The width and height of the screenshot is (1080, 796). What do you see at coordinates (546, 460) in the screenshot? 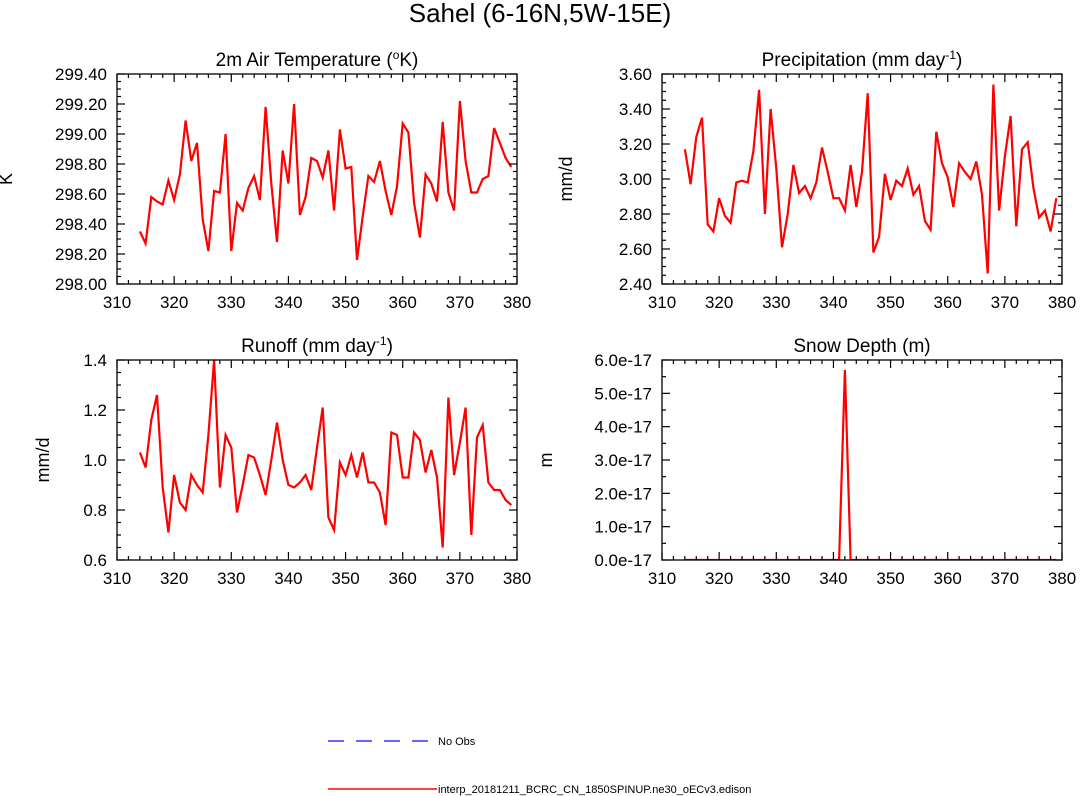
I see `ylabel-snow: m` at bounding box center [546, 460].